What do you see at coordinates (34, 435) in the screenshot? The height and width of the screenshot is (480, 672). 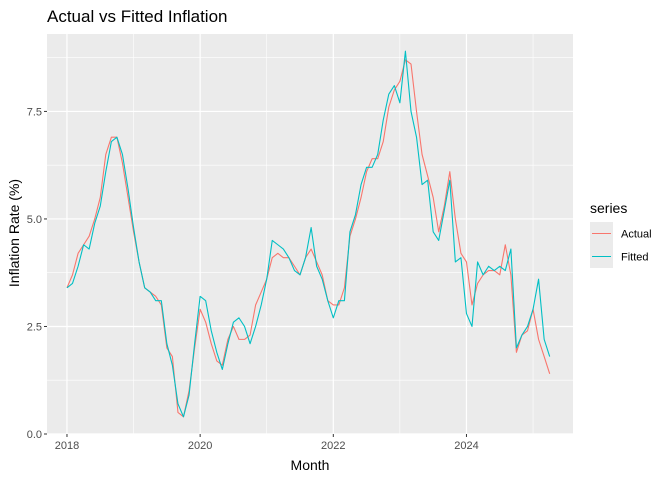 I see `y-tick-label: 0.0` at bounding box center [34, 435].